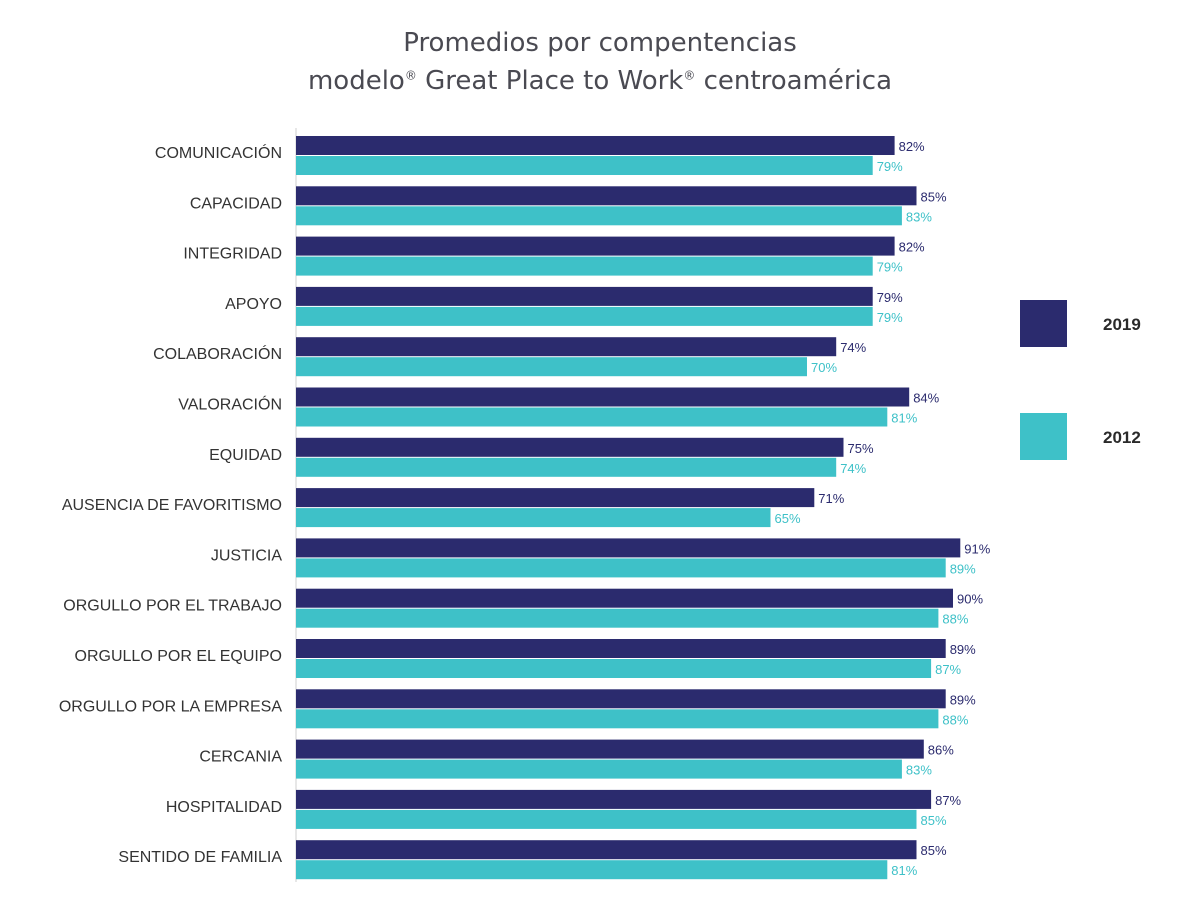  I want to click on category-group: VALORACIÓN 84% 81%, so click(559, 407).